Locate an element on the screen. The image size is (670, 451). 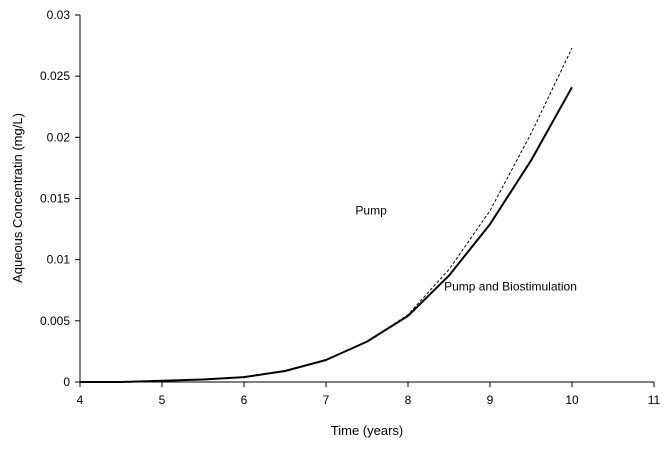
annotation-label: Pump is located at coordinates (371, 210).